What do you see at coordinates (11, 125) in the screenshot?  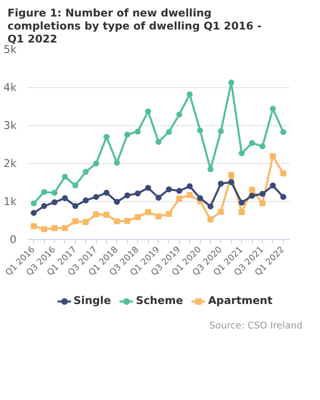 I see `y-tick-label: 3k` at bounding box center [11, 125].